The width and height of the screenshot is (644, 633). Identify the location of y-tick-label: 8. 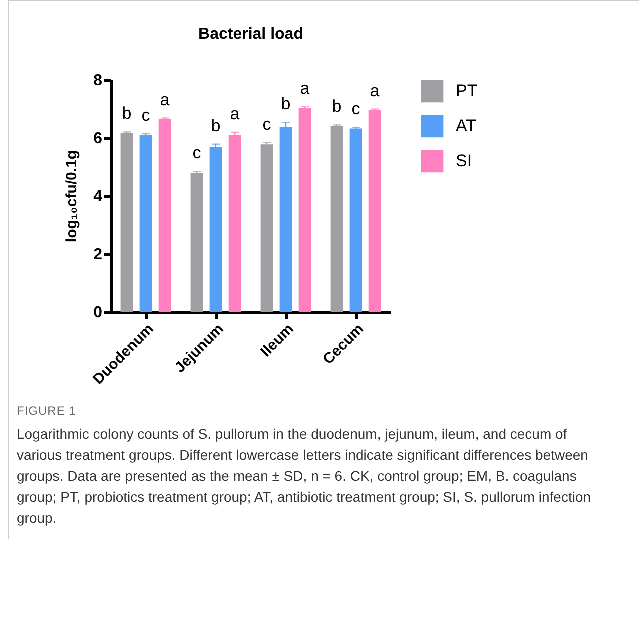
(98, 81).